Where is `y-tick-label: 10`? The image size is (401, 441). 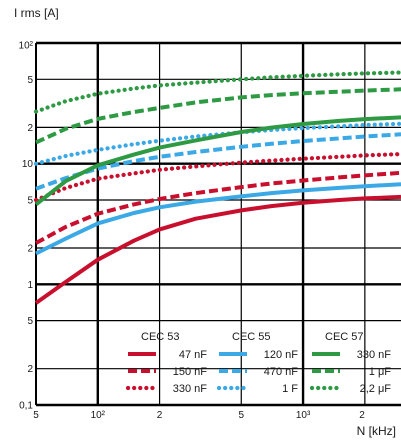
y-tick-label: 10 is located at coordinates (28, 164).